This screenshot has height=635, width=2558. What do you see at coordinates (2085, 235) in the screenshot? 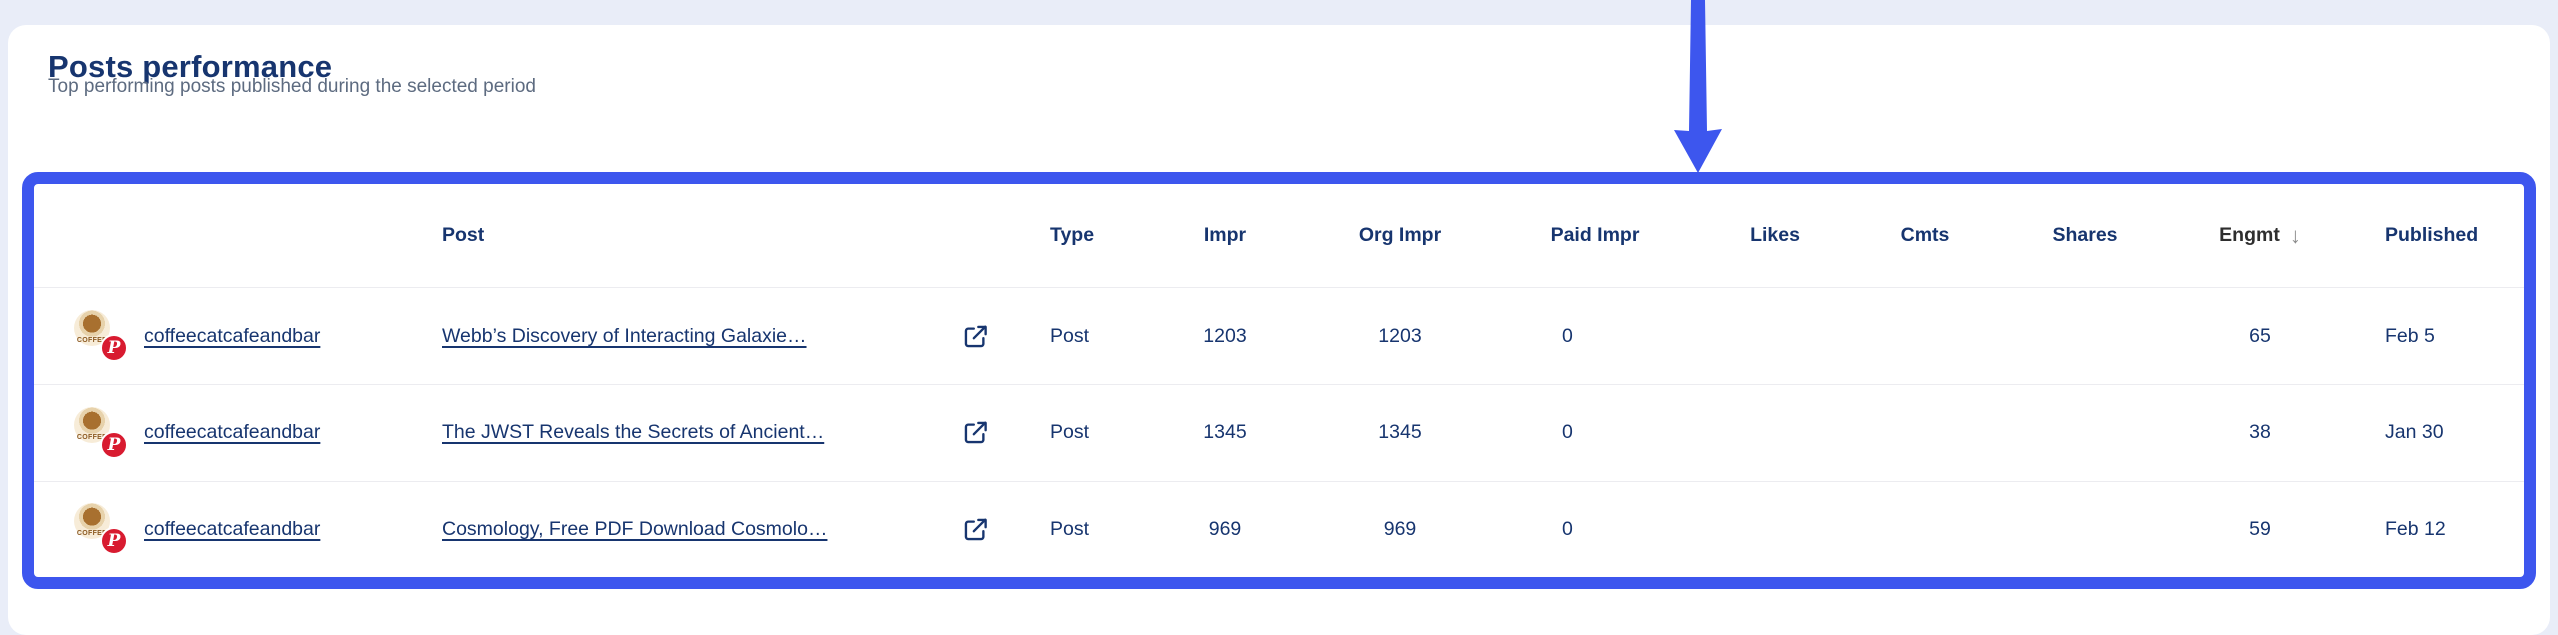
I see `header-shares: Shares` at bounding box center [2085, 235].